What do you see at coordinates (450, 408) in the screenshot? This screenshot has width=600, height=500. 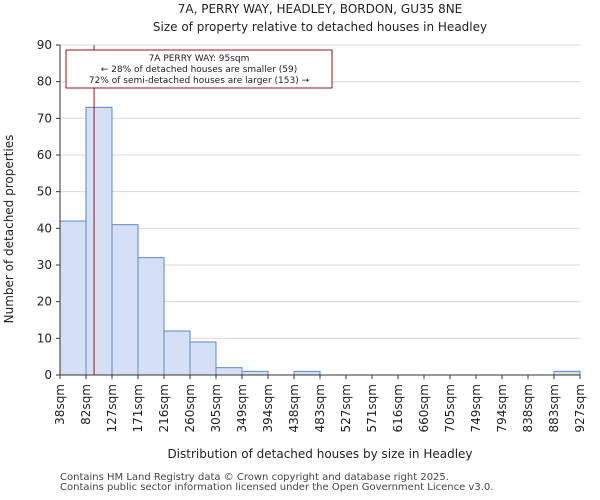 I see `x-tick-label: 705sqm` at bounding box center [450, 408].